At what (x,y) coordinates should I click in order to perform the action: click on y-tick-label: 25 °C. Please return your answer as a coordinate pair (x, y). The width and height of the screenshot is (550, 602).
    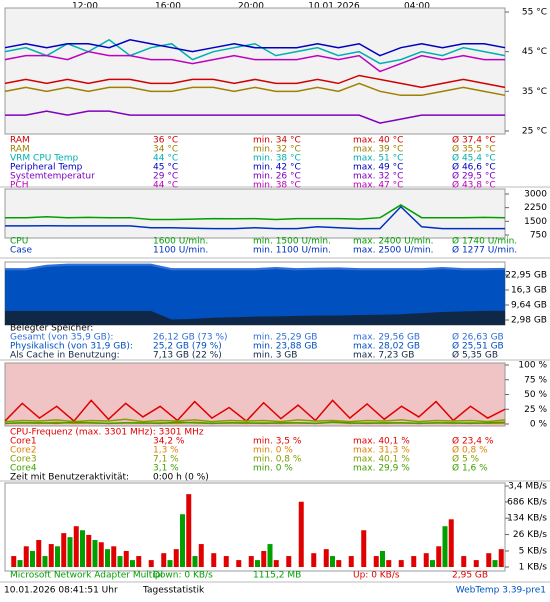
    Looking at the image, I should click on (534, 132).